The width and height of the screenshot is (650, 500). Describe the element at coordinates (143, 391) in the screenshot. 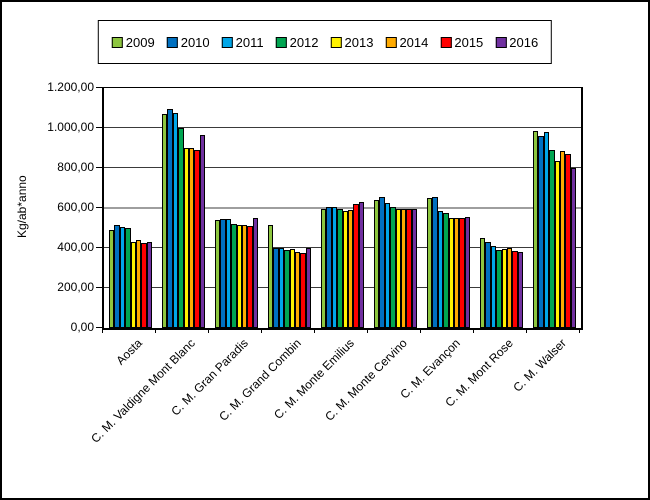

I see `x-category-label: C. M. Valdigne Mont Blanc` at that location.